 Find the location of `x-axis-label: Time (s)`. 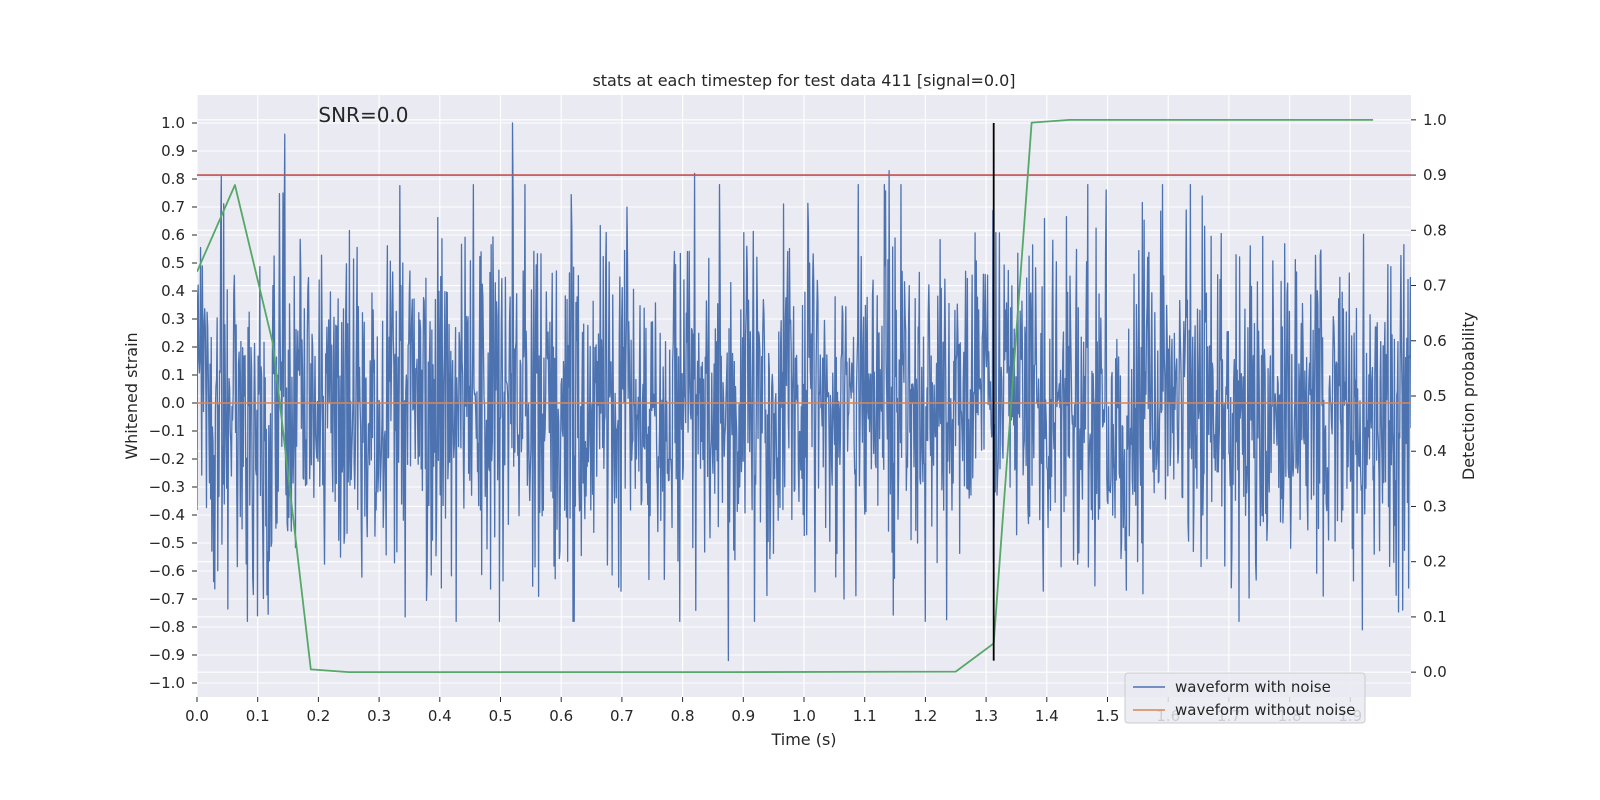

x-axis-label: Time (s) is located at coordinates (803, 739).